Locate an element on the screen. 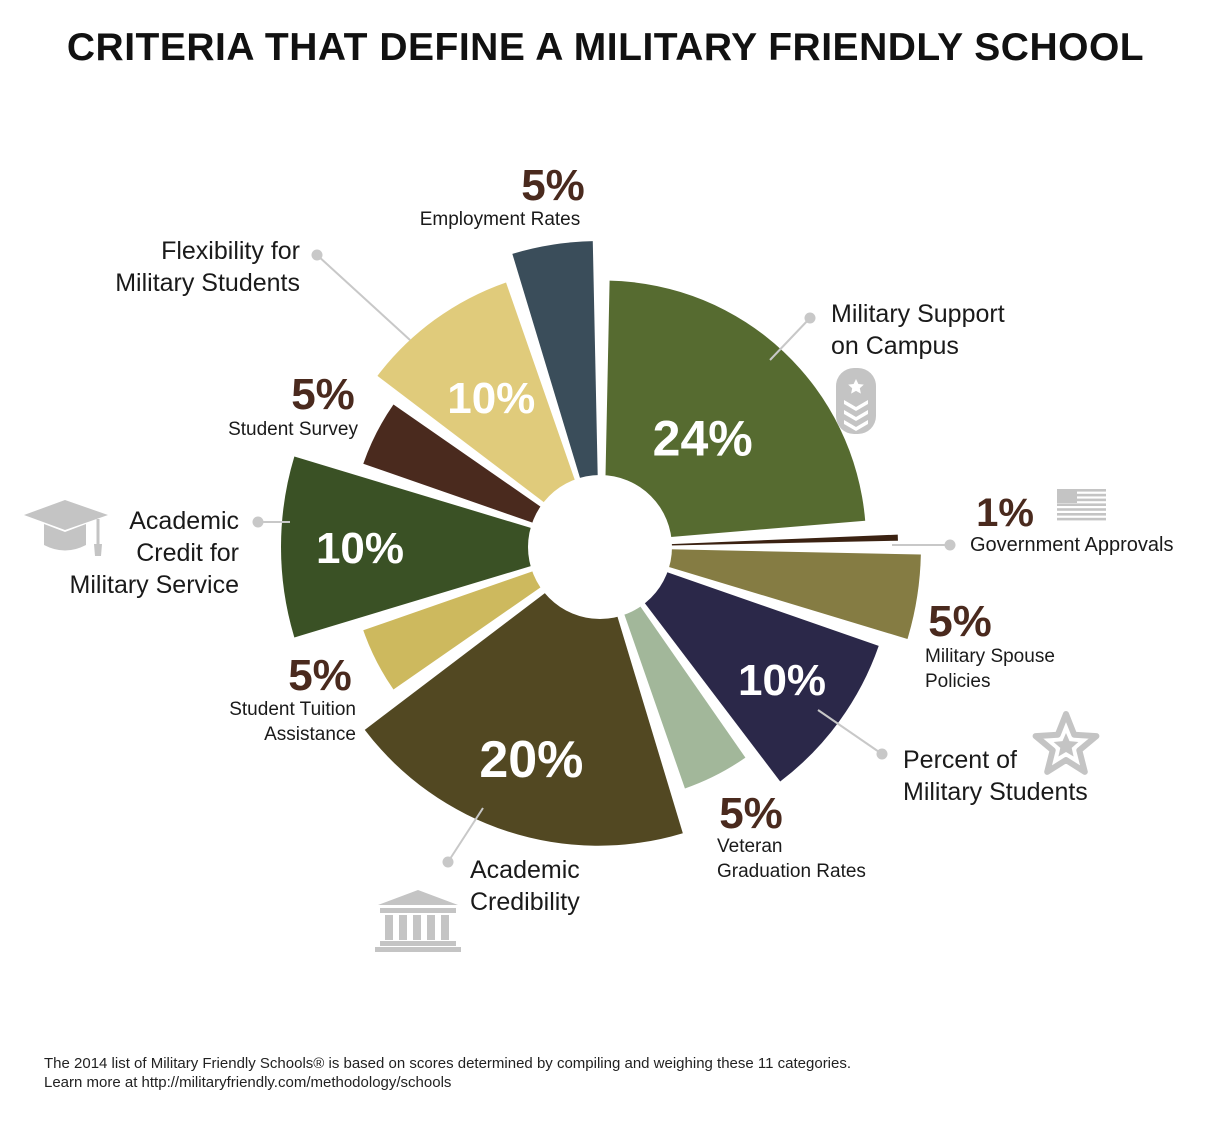 The image size is (1211, 1131). pct-label-employment-rates: 5% is located at coordinates (553, 185).